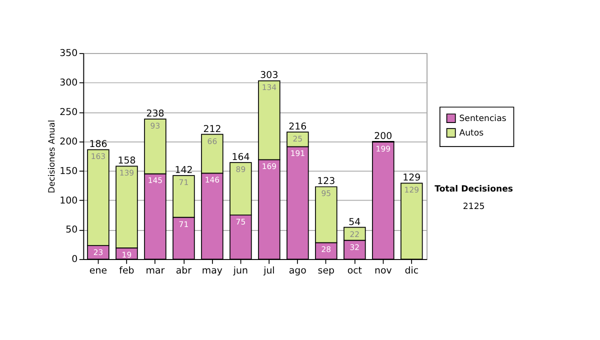 The width and height of the screenshot is (600, 340). Describe the element at coordinates (155, 181) in the screenshot. I see `data-label: 145` at that location.